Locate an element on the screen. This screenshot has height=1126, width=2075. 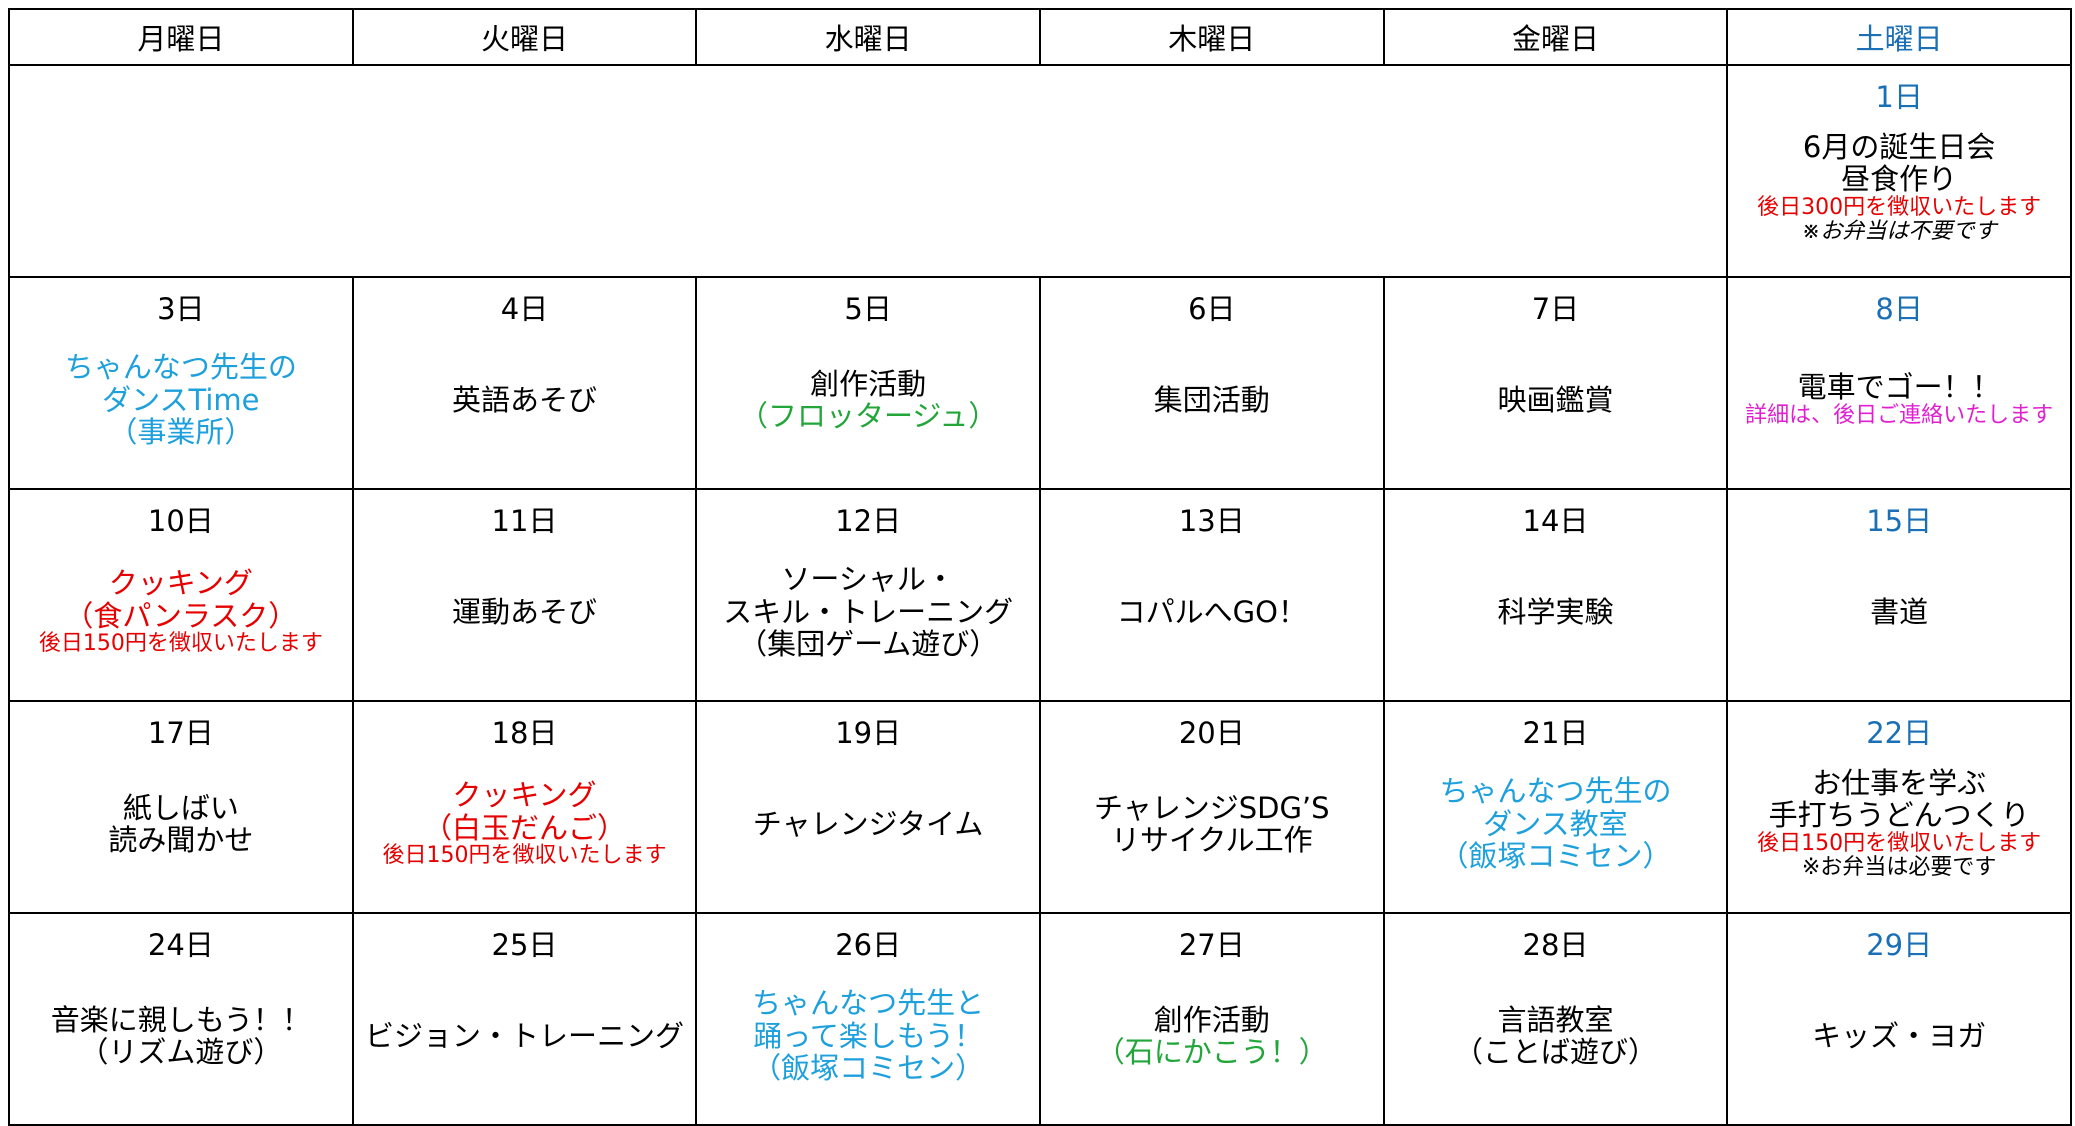
activity: 英語あそび is located at coordinates (524, 408).